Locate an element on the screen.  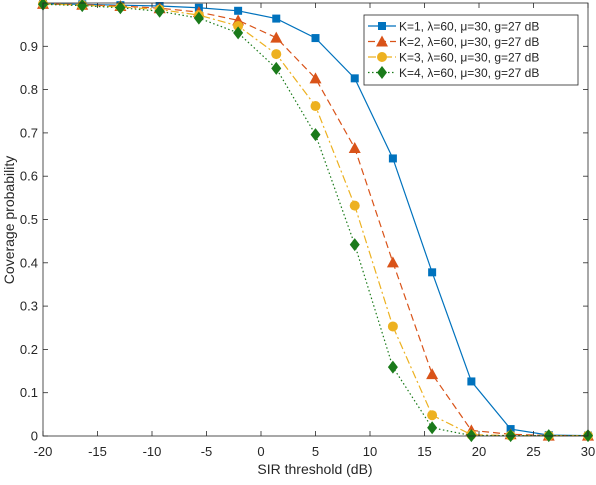
x-tick-label: 15 is located at coordinates (424, 451).